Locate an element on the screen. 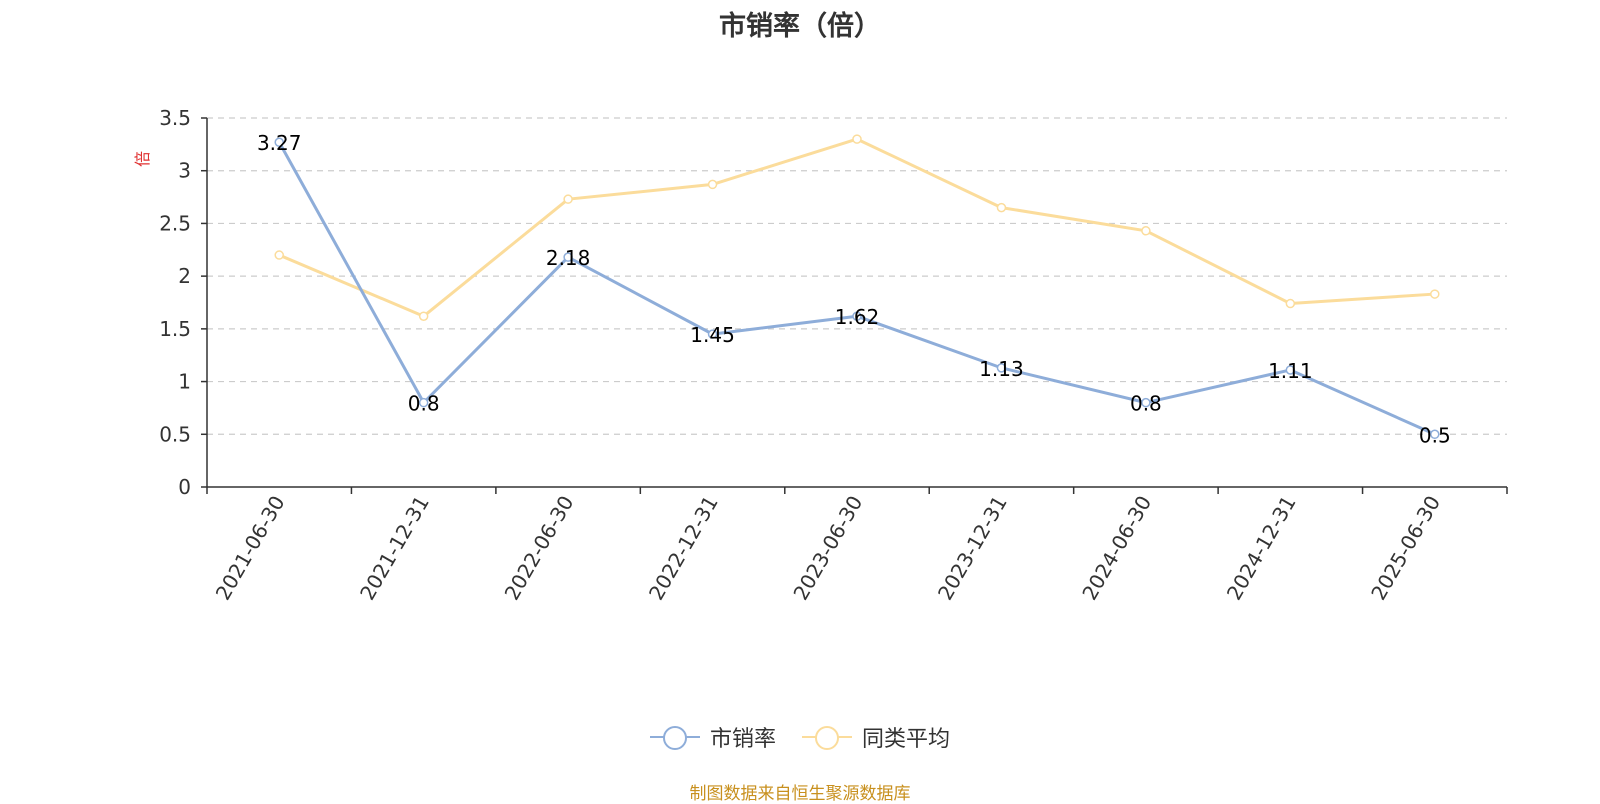  x-tick-label: 2024-06-30 is located at coordinates (1116, 548).